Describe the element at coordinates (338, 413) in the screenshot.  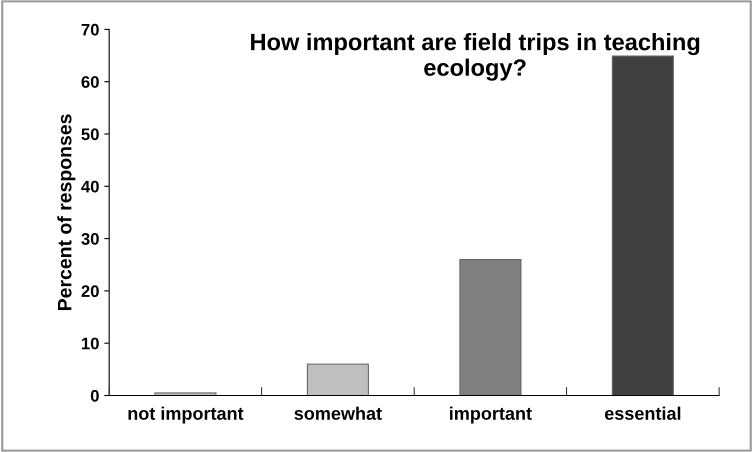
I see `x-tick-label: somewhat` at that location.